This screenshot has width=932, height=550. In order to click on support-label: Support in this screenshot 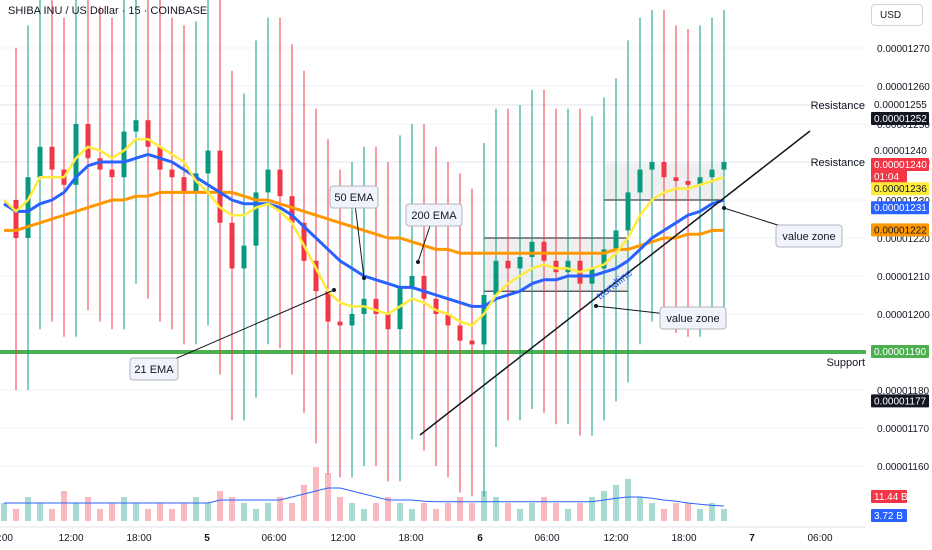, I will do `click(845, 363)`.